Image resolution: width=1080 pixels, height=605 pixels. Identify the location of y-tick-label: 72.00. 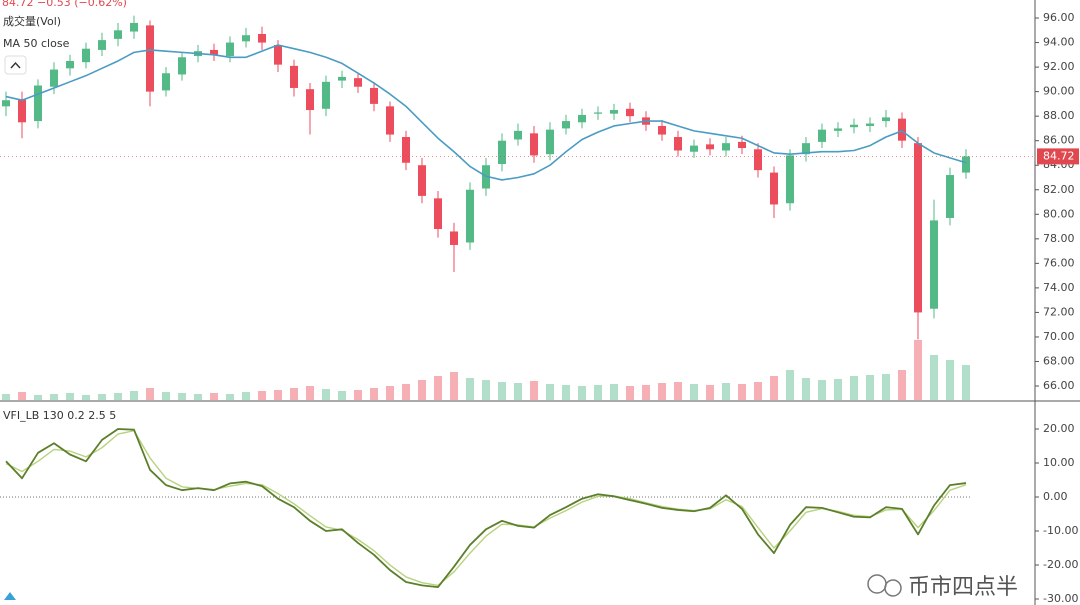
(1059, 311).